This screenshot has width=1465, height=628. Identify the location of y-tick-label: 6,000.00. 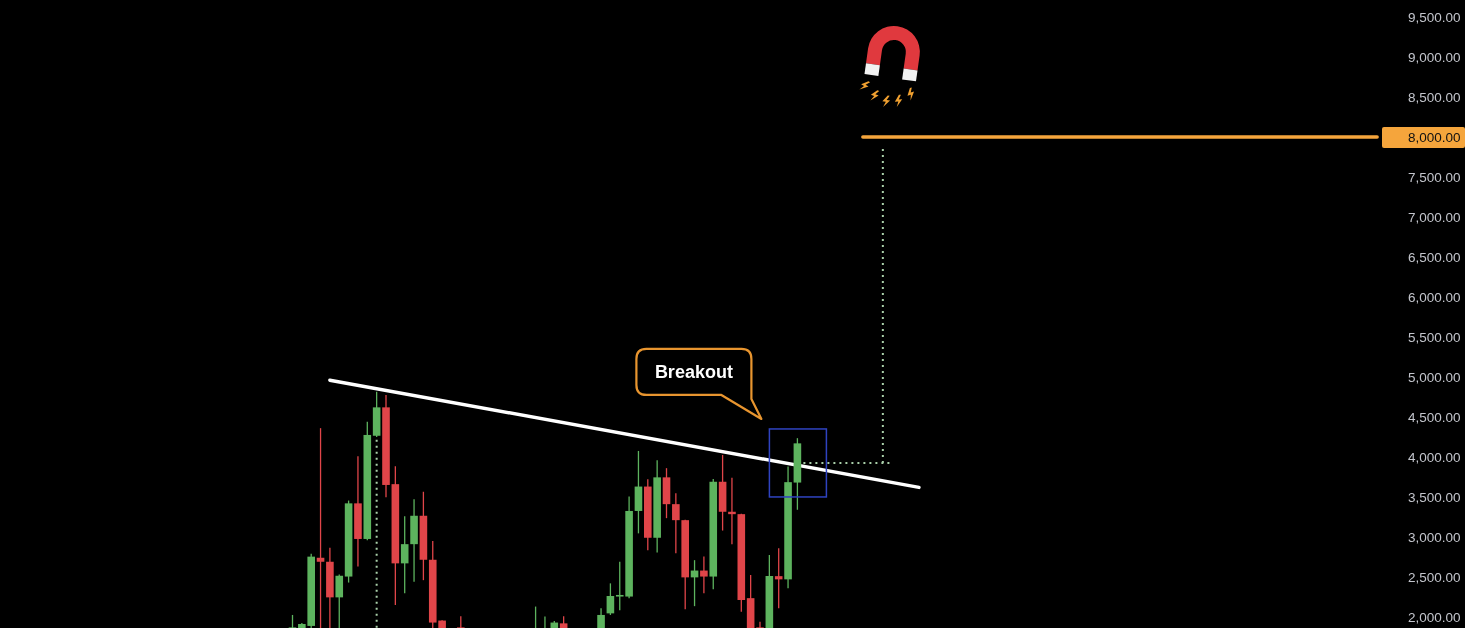
(1434, 297).